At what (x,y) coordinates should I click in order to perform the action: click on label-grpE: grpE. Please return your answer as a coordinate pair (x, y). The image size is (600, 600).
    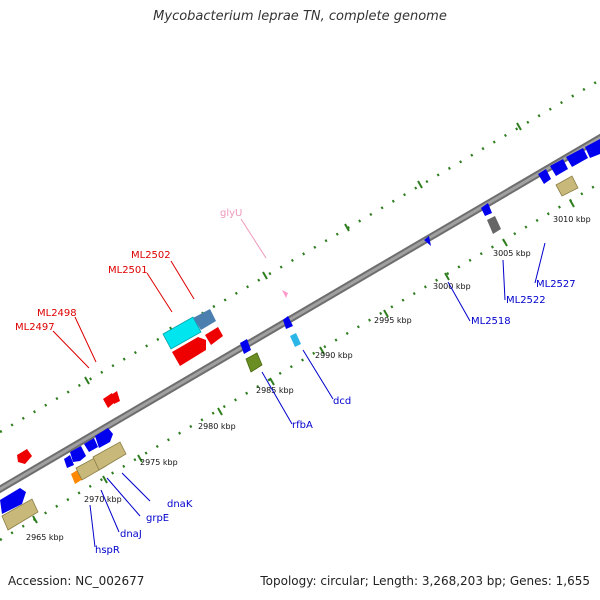
    Looking at the image, I should click on (157, 518).